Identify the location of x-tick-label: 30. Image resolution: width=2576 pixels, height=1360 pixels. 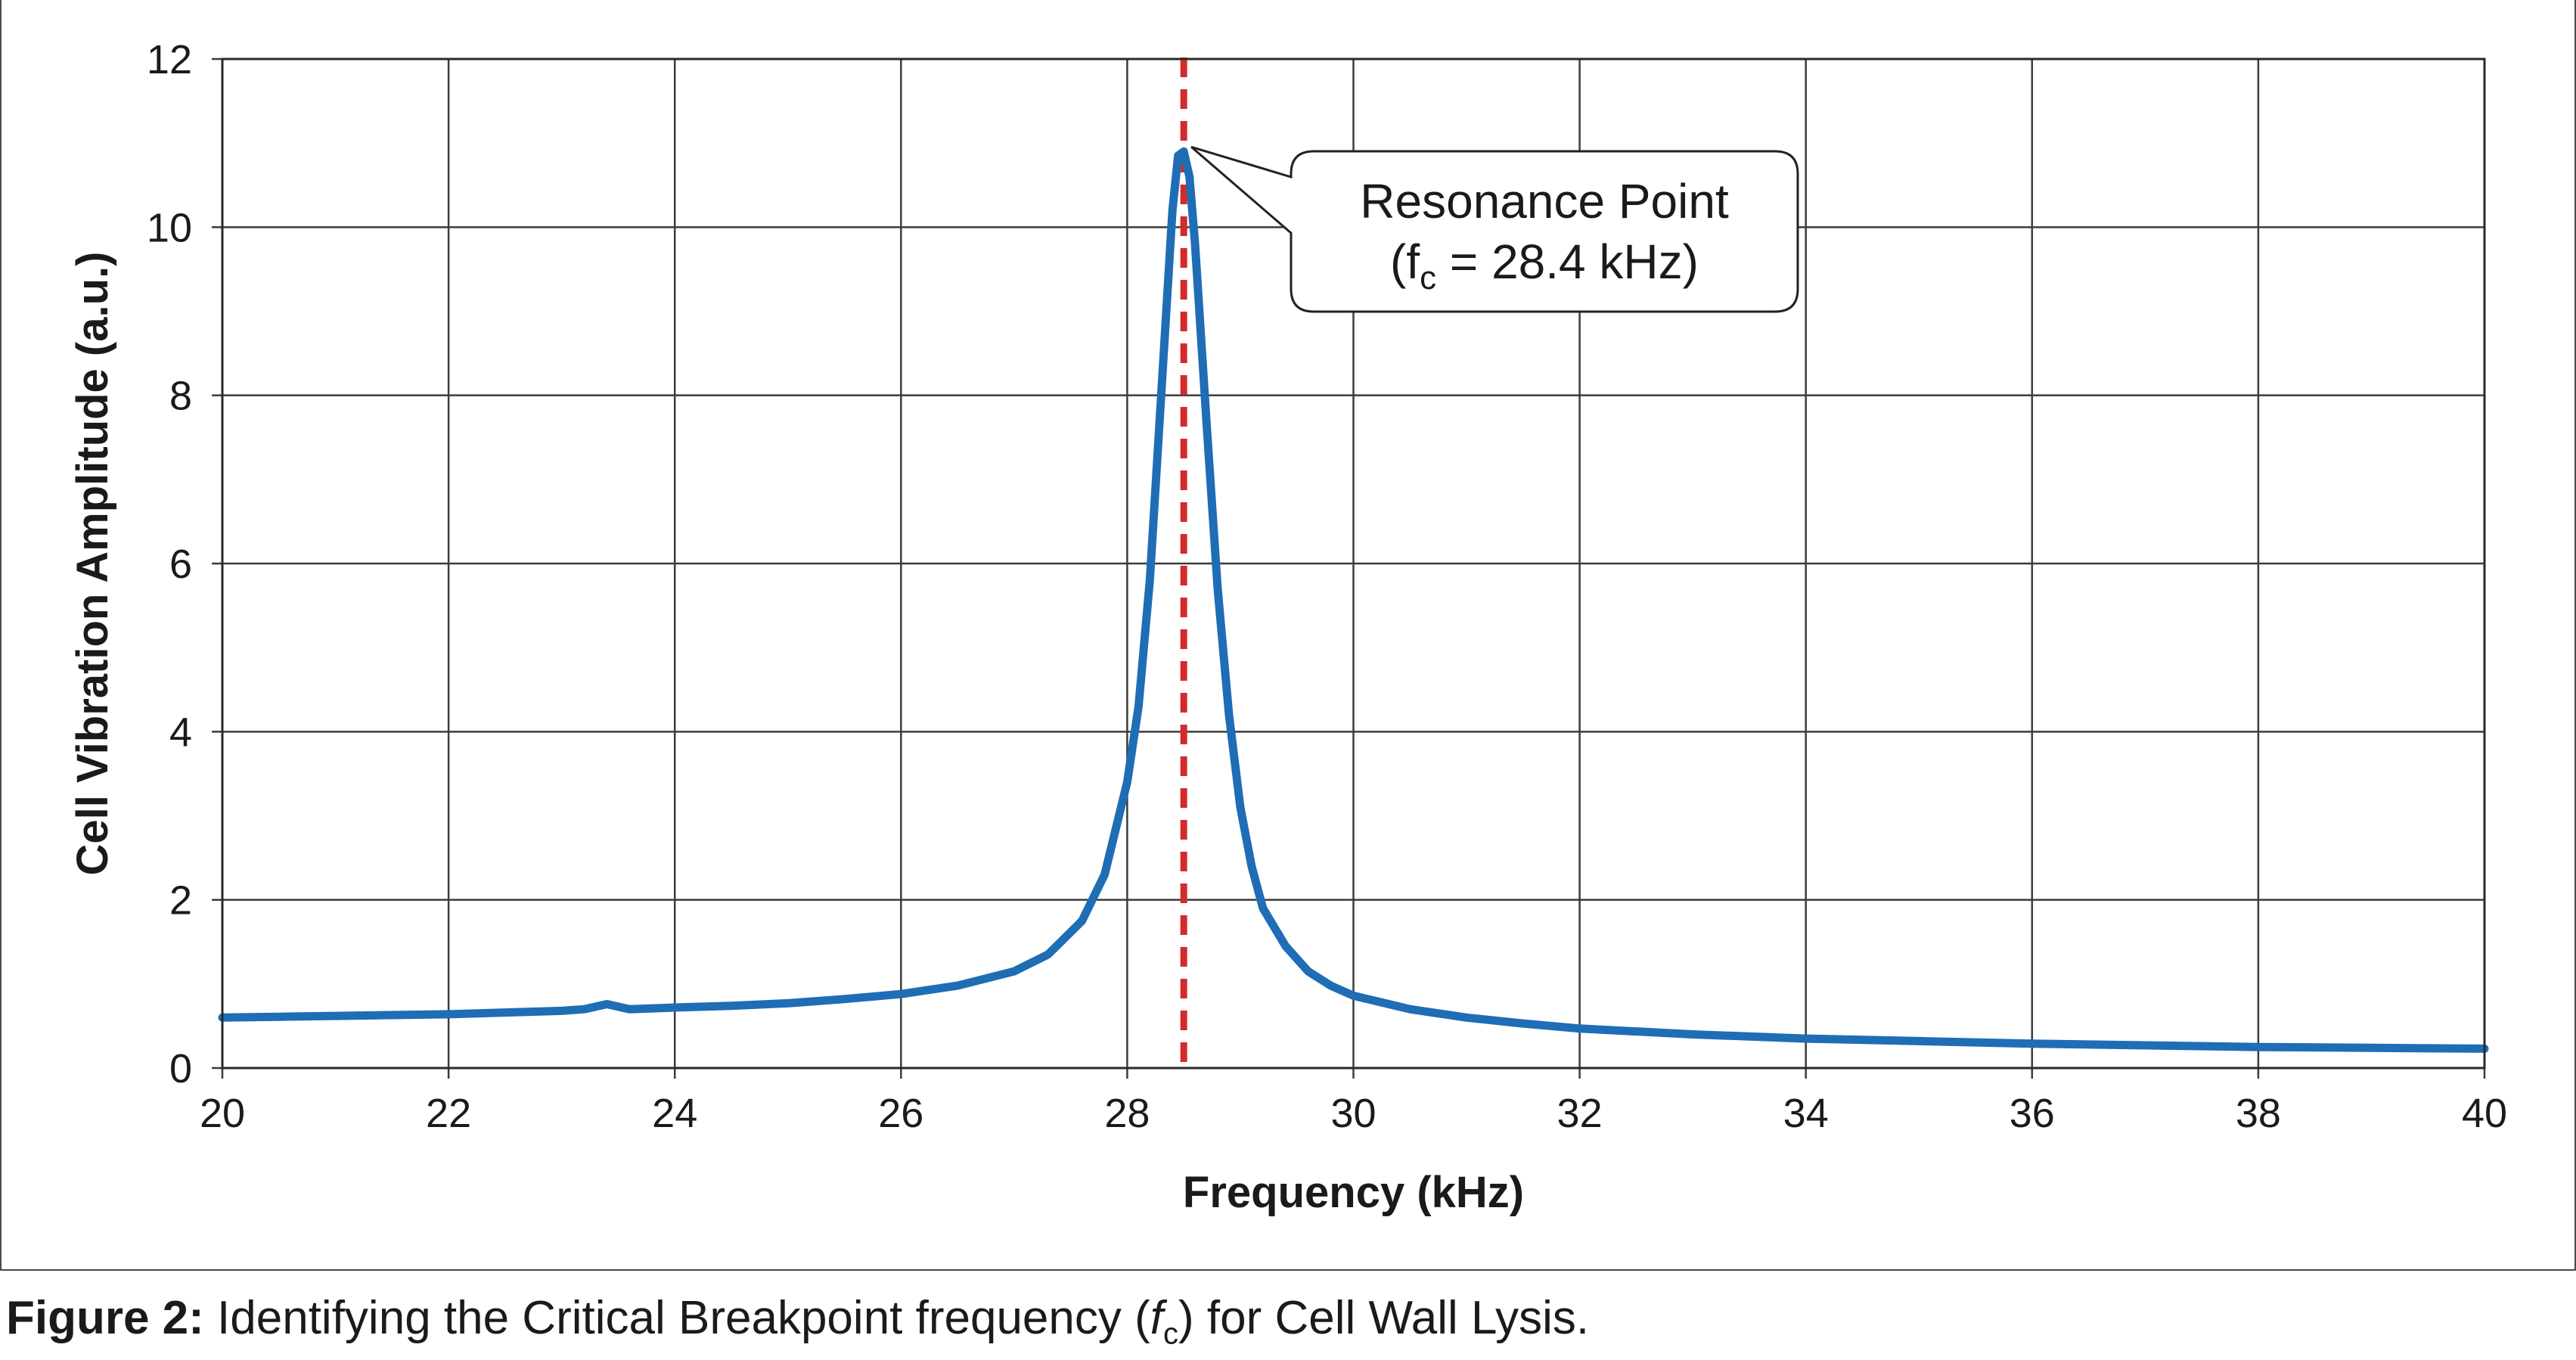
(1353, 1113).